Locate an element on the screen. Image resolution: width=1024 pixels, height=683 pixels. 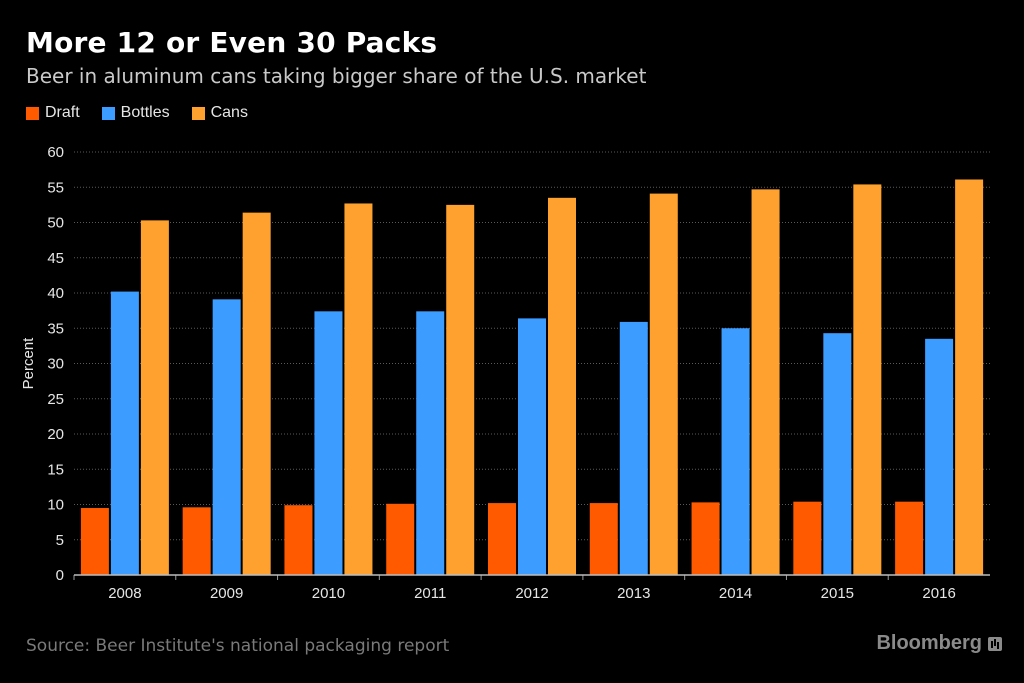
brand-logo: Bloomberg is located at coordinates (939, 643).